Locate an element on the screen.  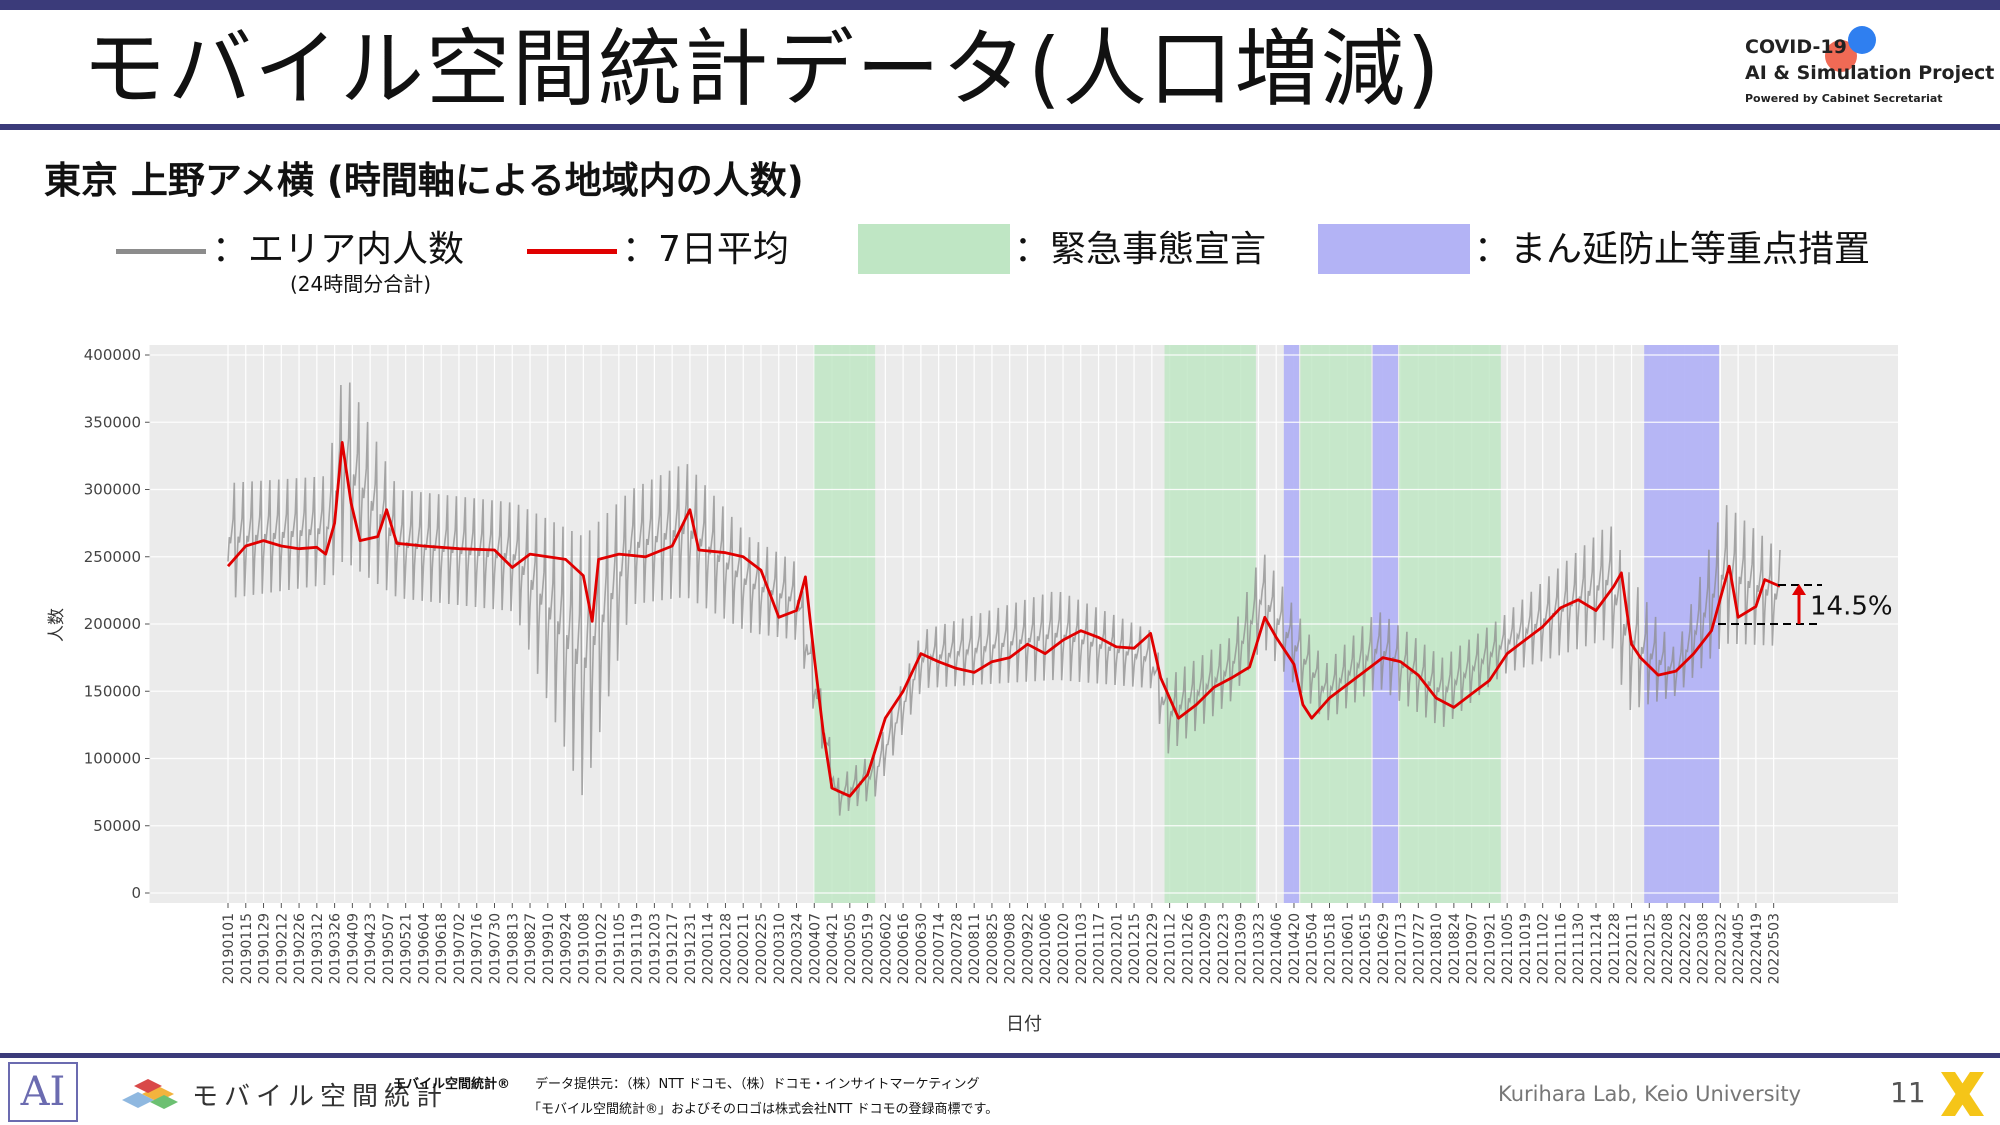
lab-logo-icon: AI is located at coordinates (43, 1092).